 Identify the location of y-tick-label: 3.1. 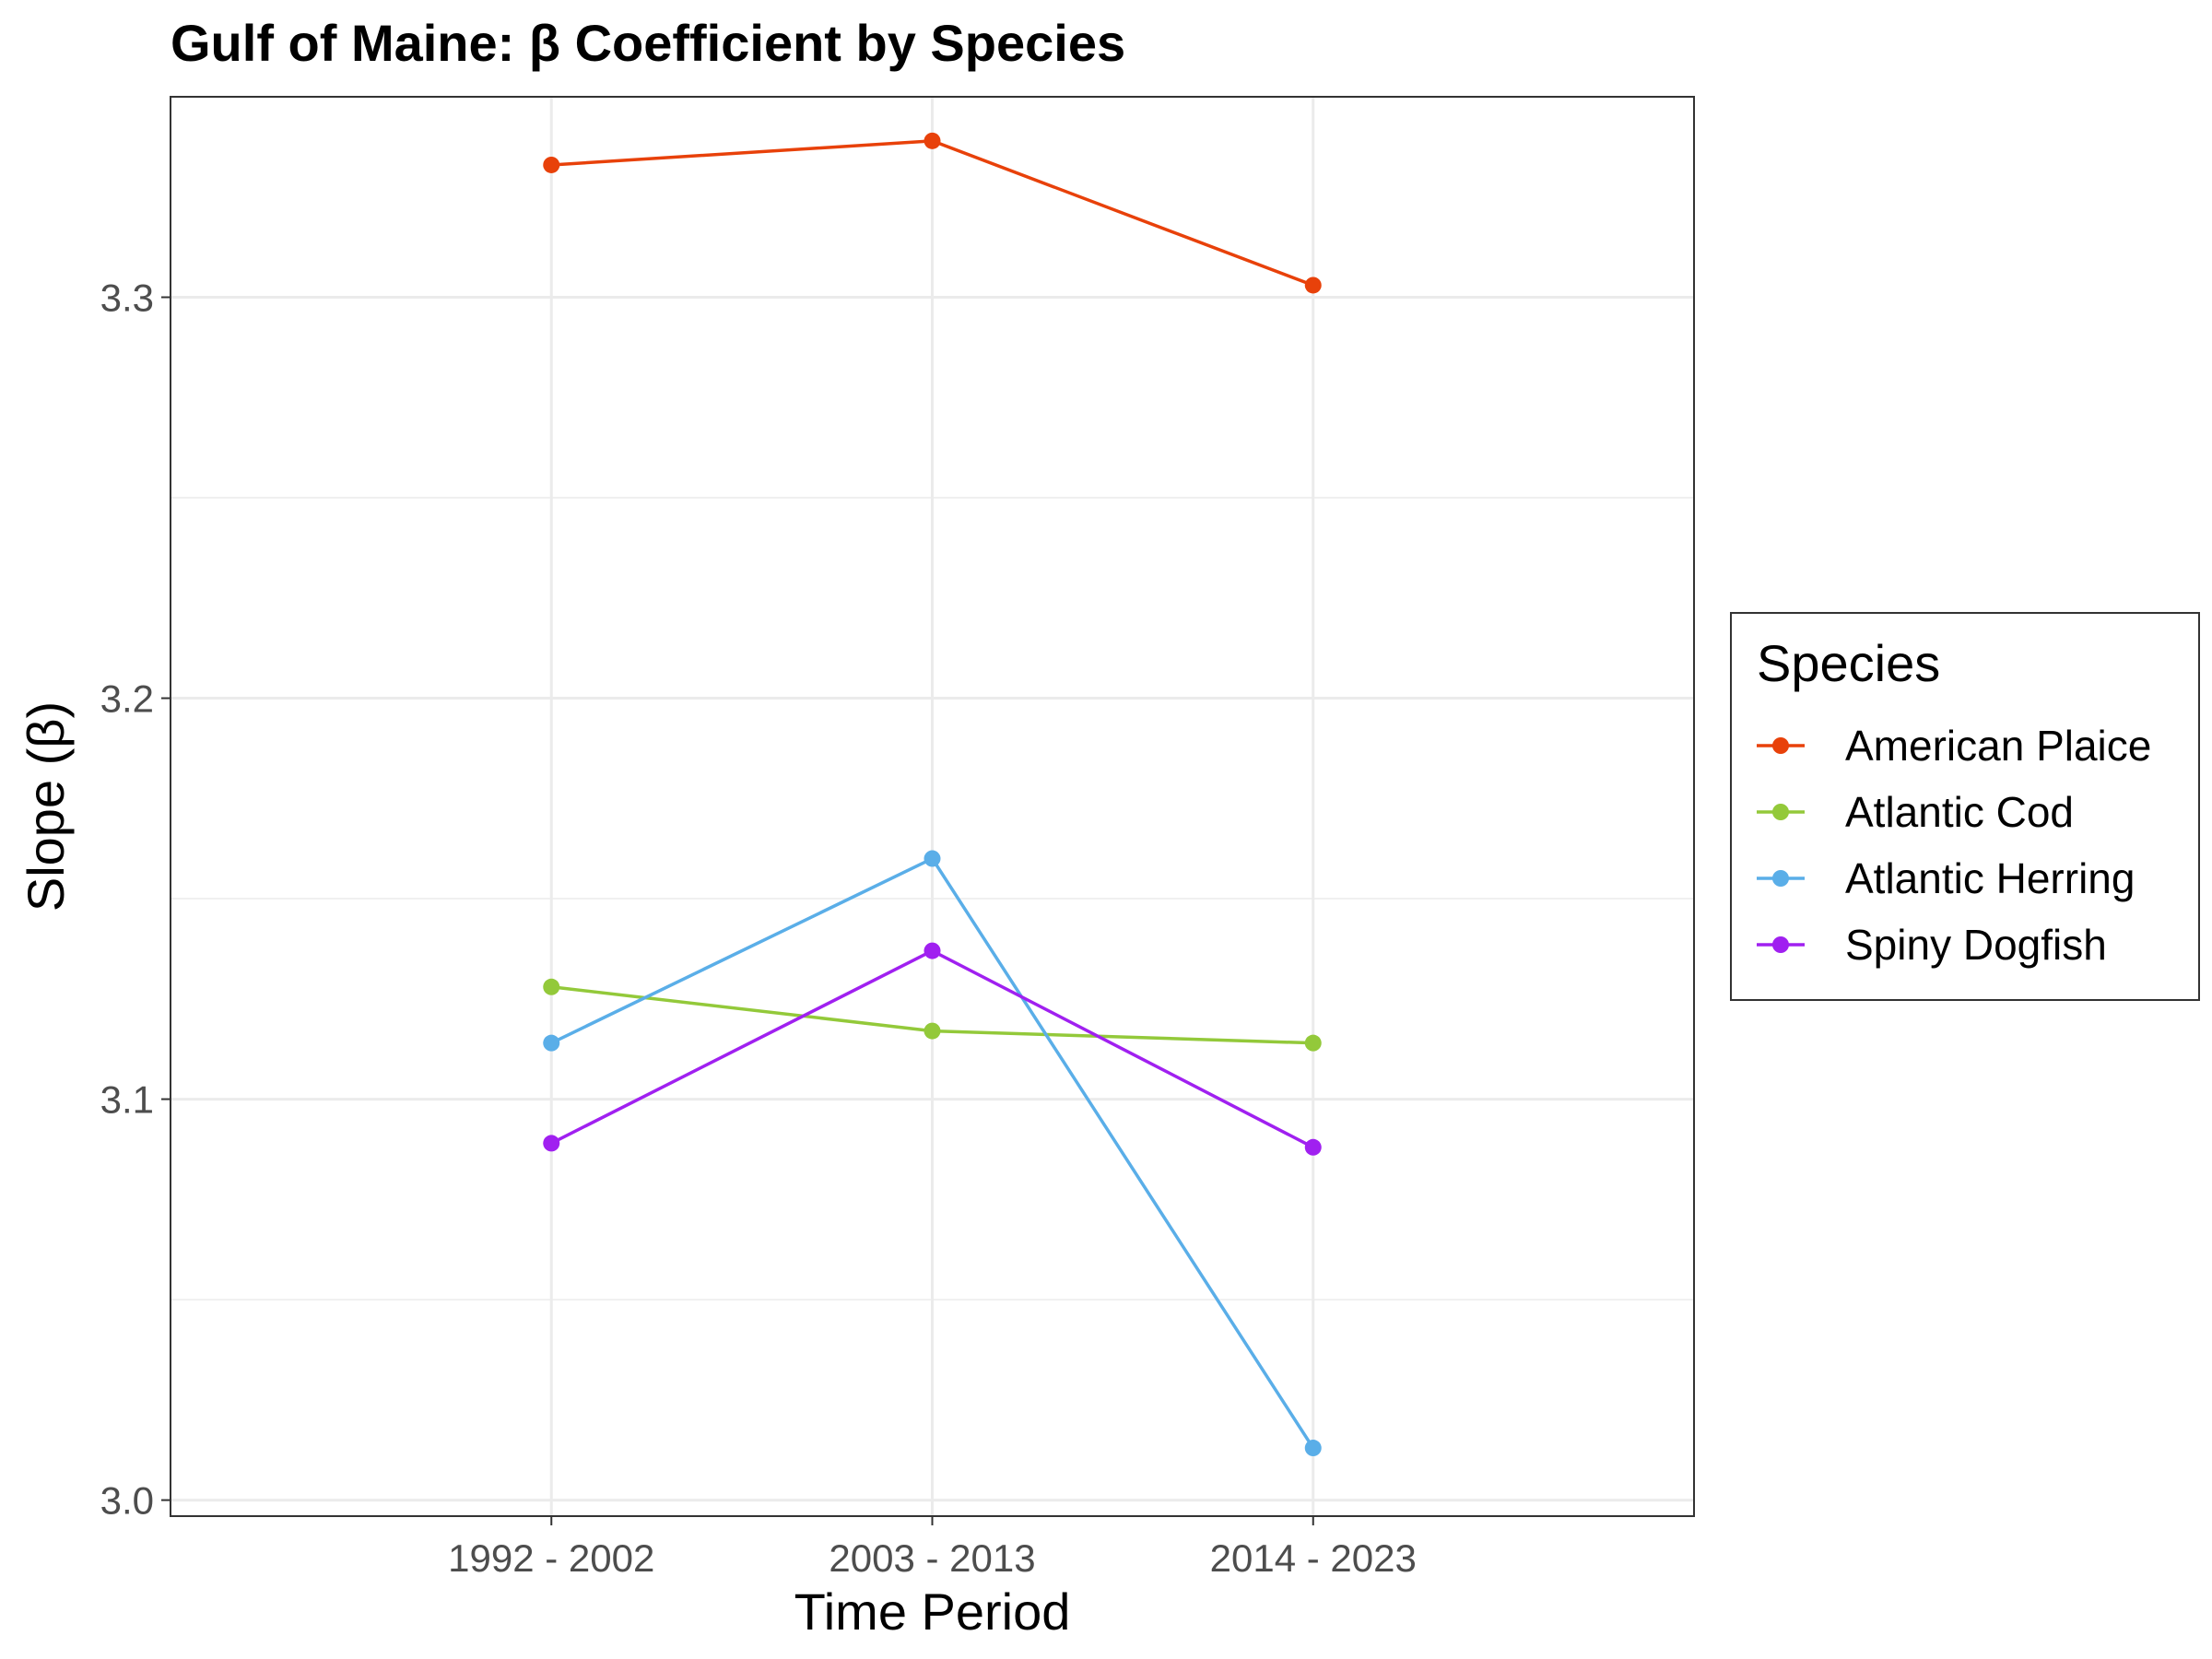
(127, 1100).